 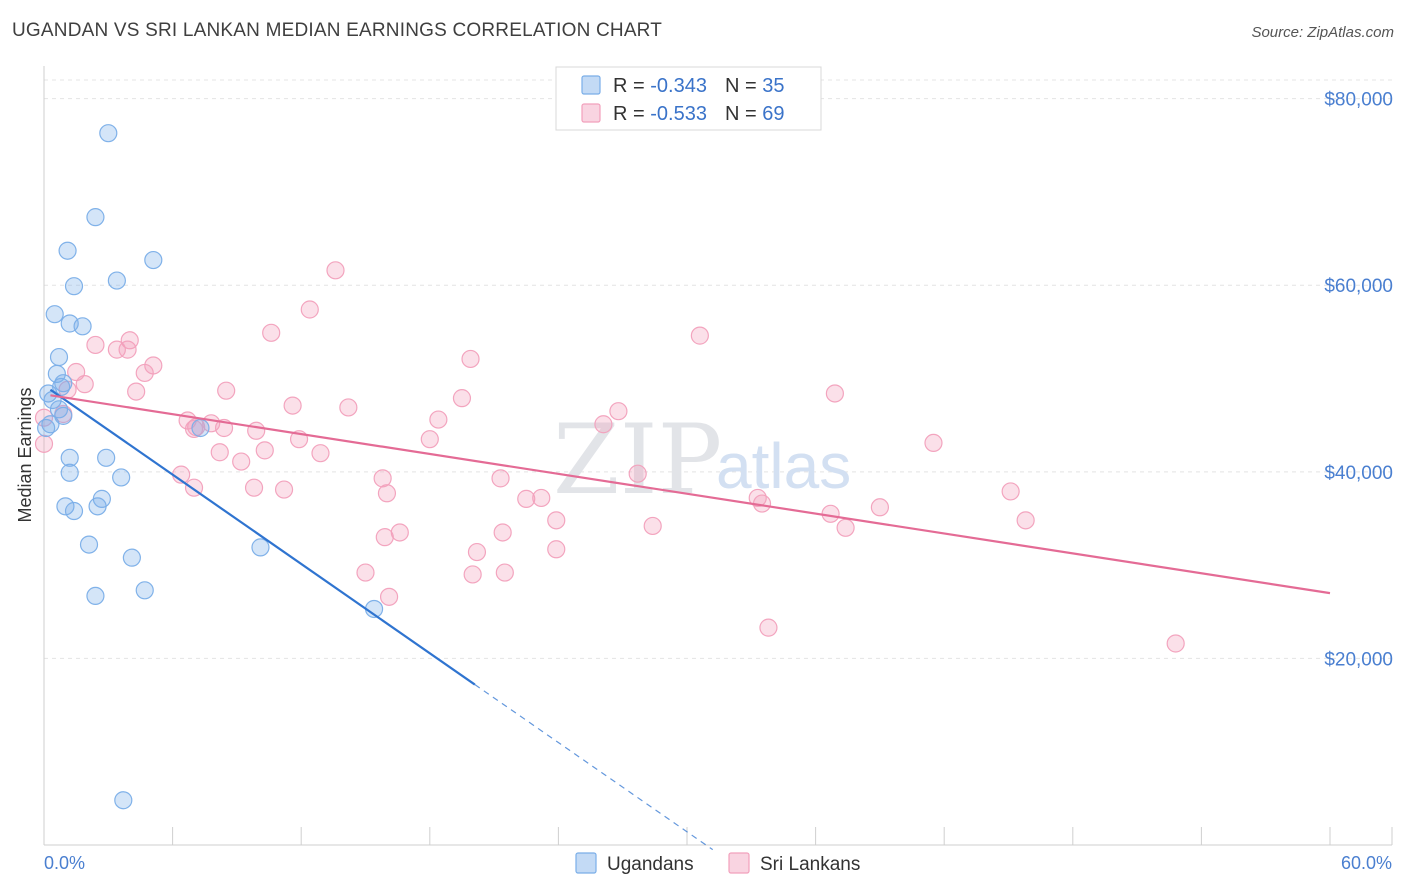 What do you see at coordinates (698, 114) in the screenshot?
I see `legend-row-sri-lankans: R = -0.533 N = 69` at bounding box center [698, 114].